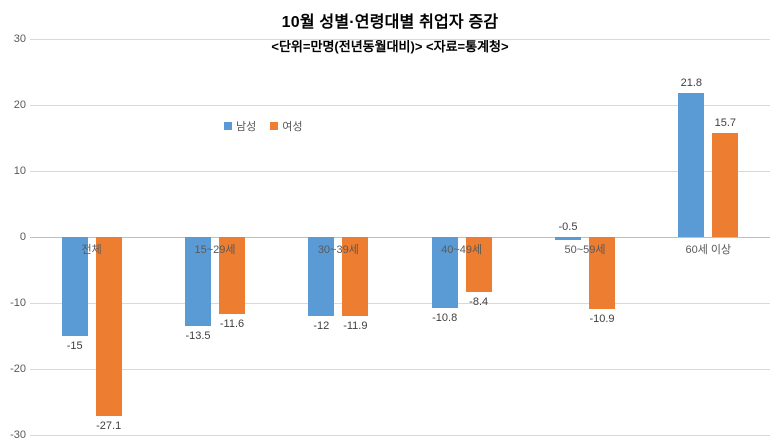 This screenshot has width=780, height=444. Describe the element at coordinates (585, 250) in the screenshot. I see `x-axis-category-label: 50~59세` at that location.